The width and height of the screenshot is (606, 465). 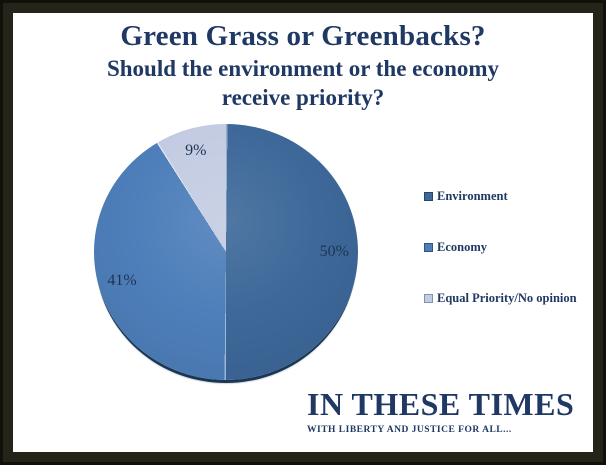 I want to click on page-title: Green Grass or Greenbacks?, so click(x=303, y=36).